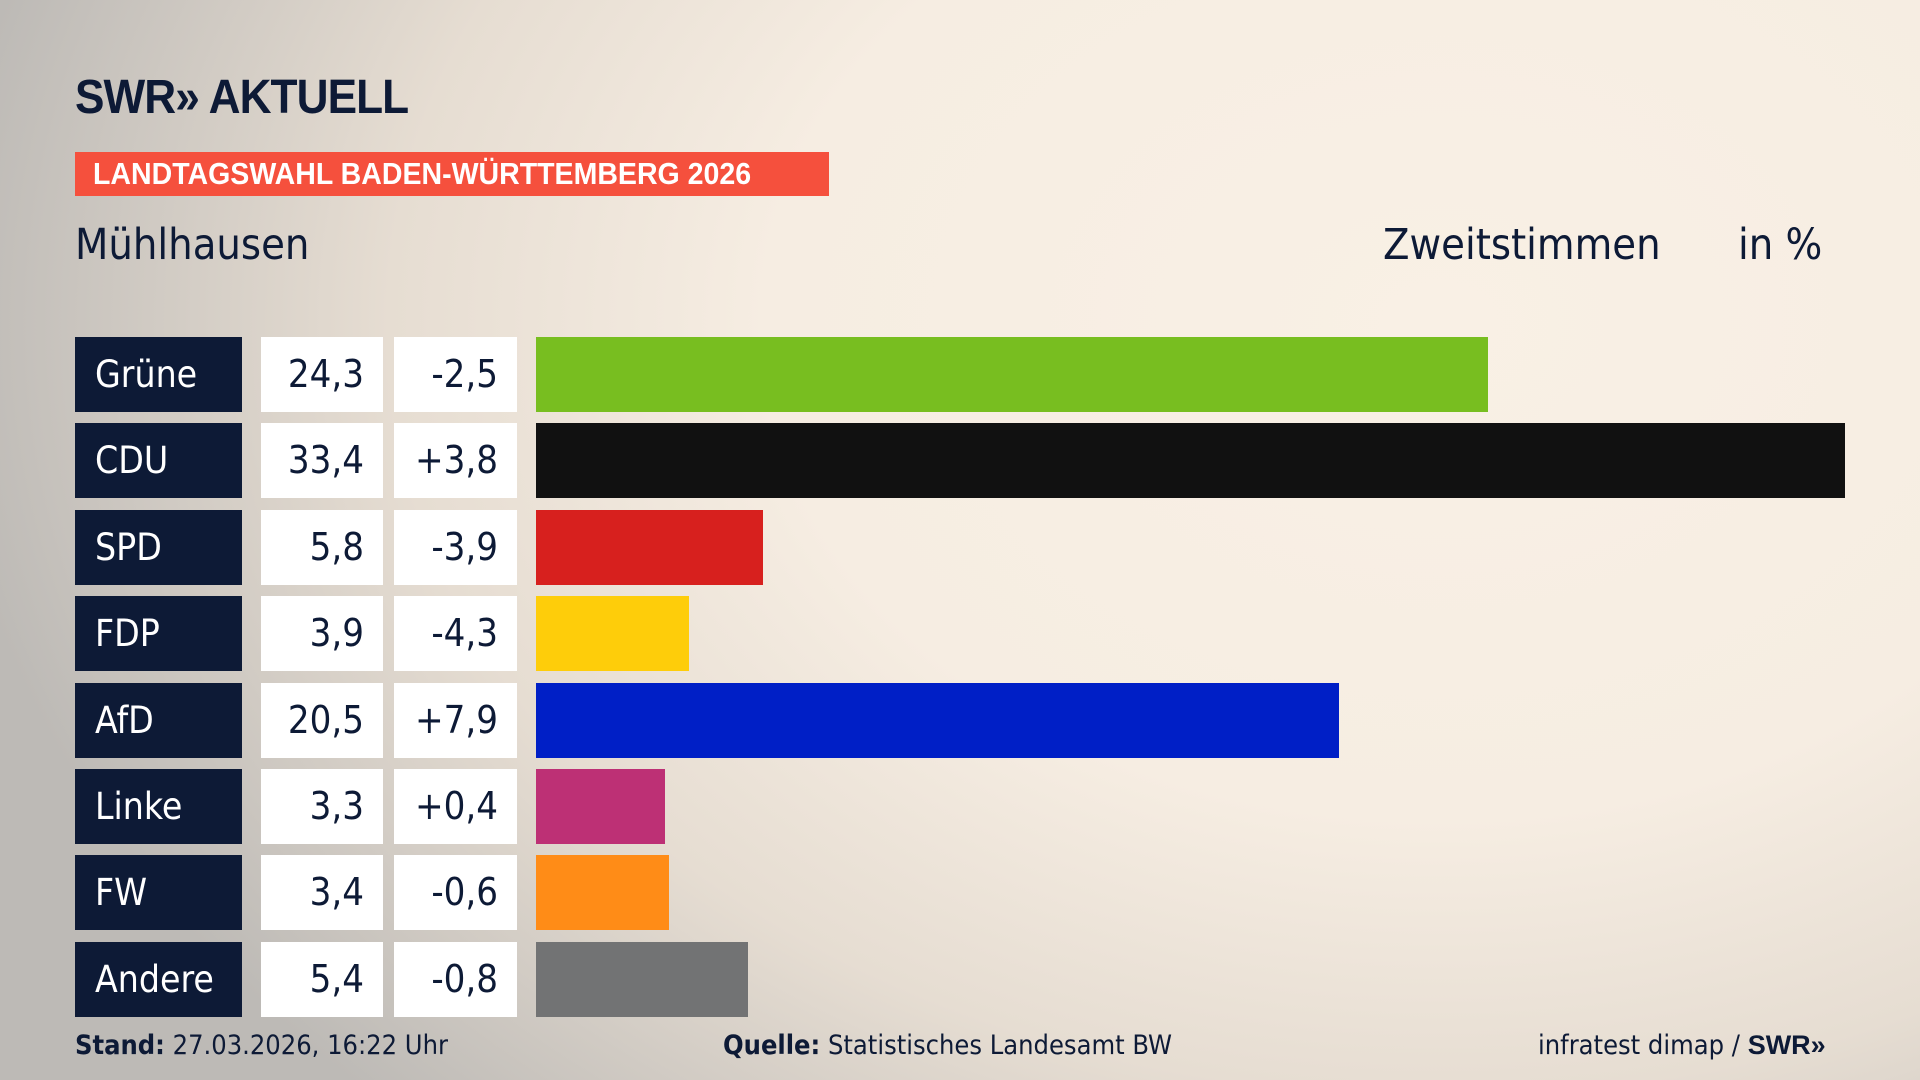 This screenshot has height=1080, width=1920. What do you see at coordinates (612, 634) in the screenshot?
I see `bar-fdp` at bounding box center [612, 634].